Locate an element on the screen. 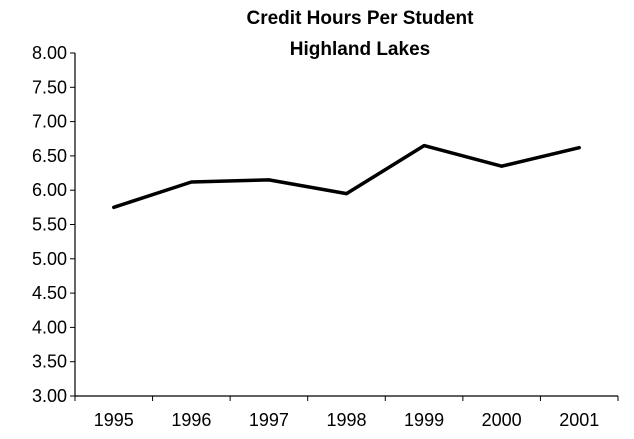 The width and height of the screenshot is (634, 439). y-tick-label: 4.50 is located at coordinates (49, 293).